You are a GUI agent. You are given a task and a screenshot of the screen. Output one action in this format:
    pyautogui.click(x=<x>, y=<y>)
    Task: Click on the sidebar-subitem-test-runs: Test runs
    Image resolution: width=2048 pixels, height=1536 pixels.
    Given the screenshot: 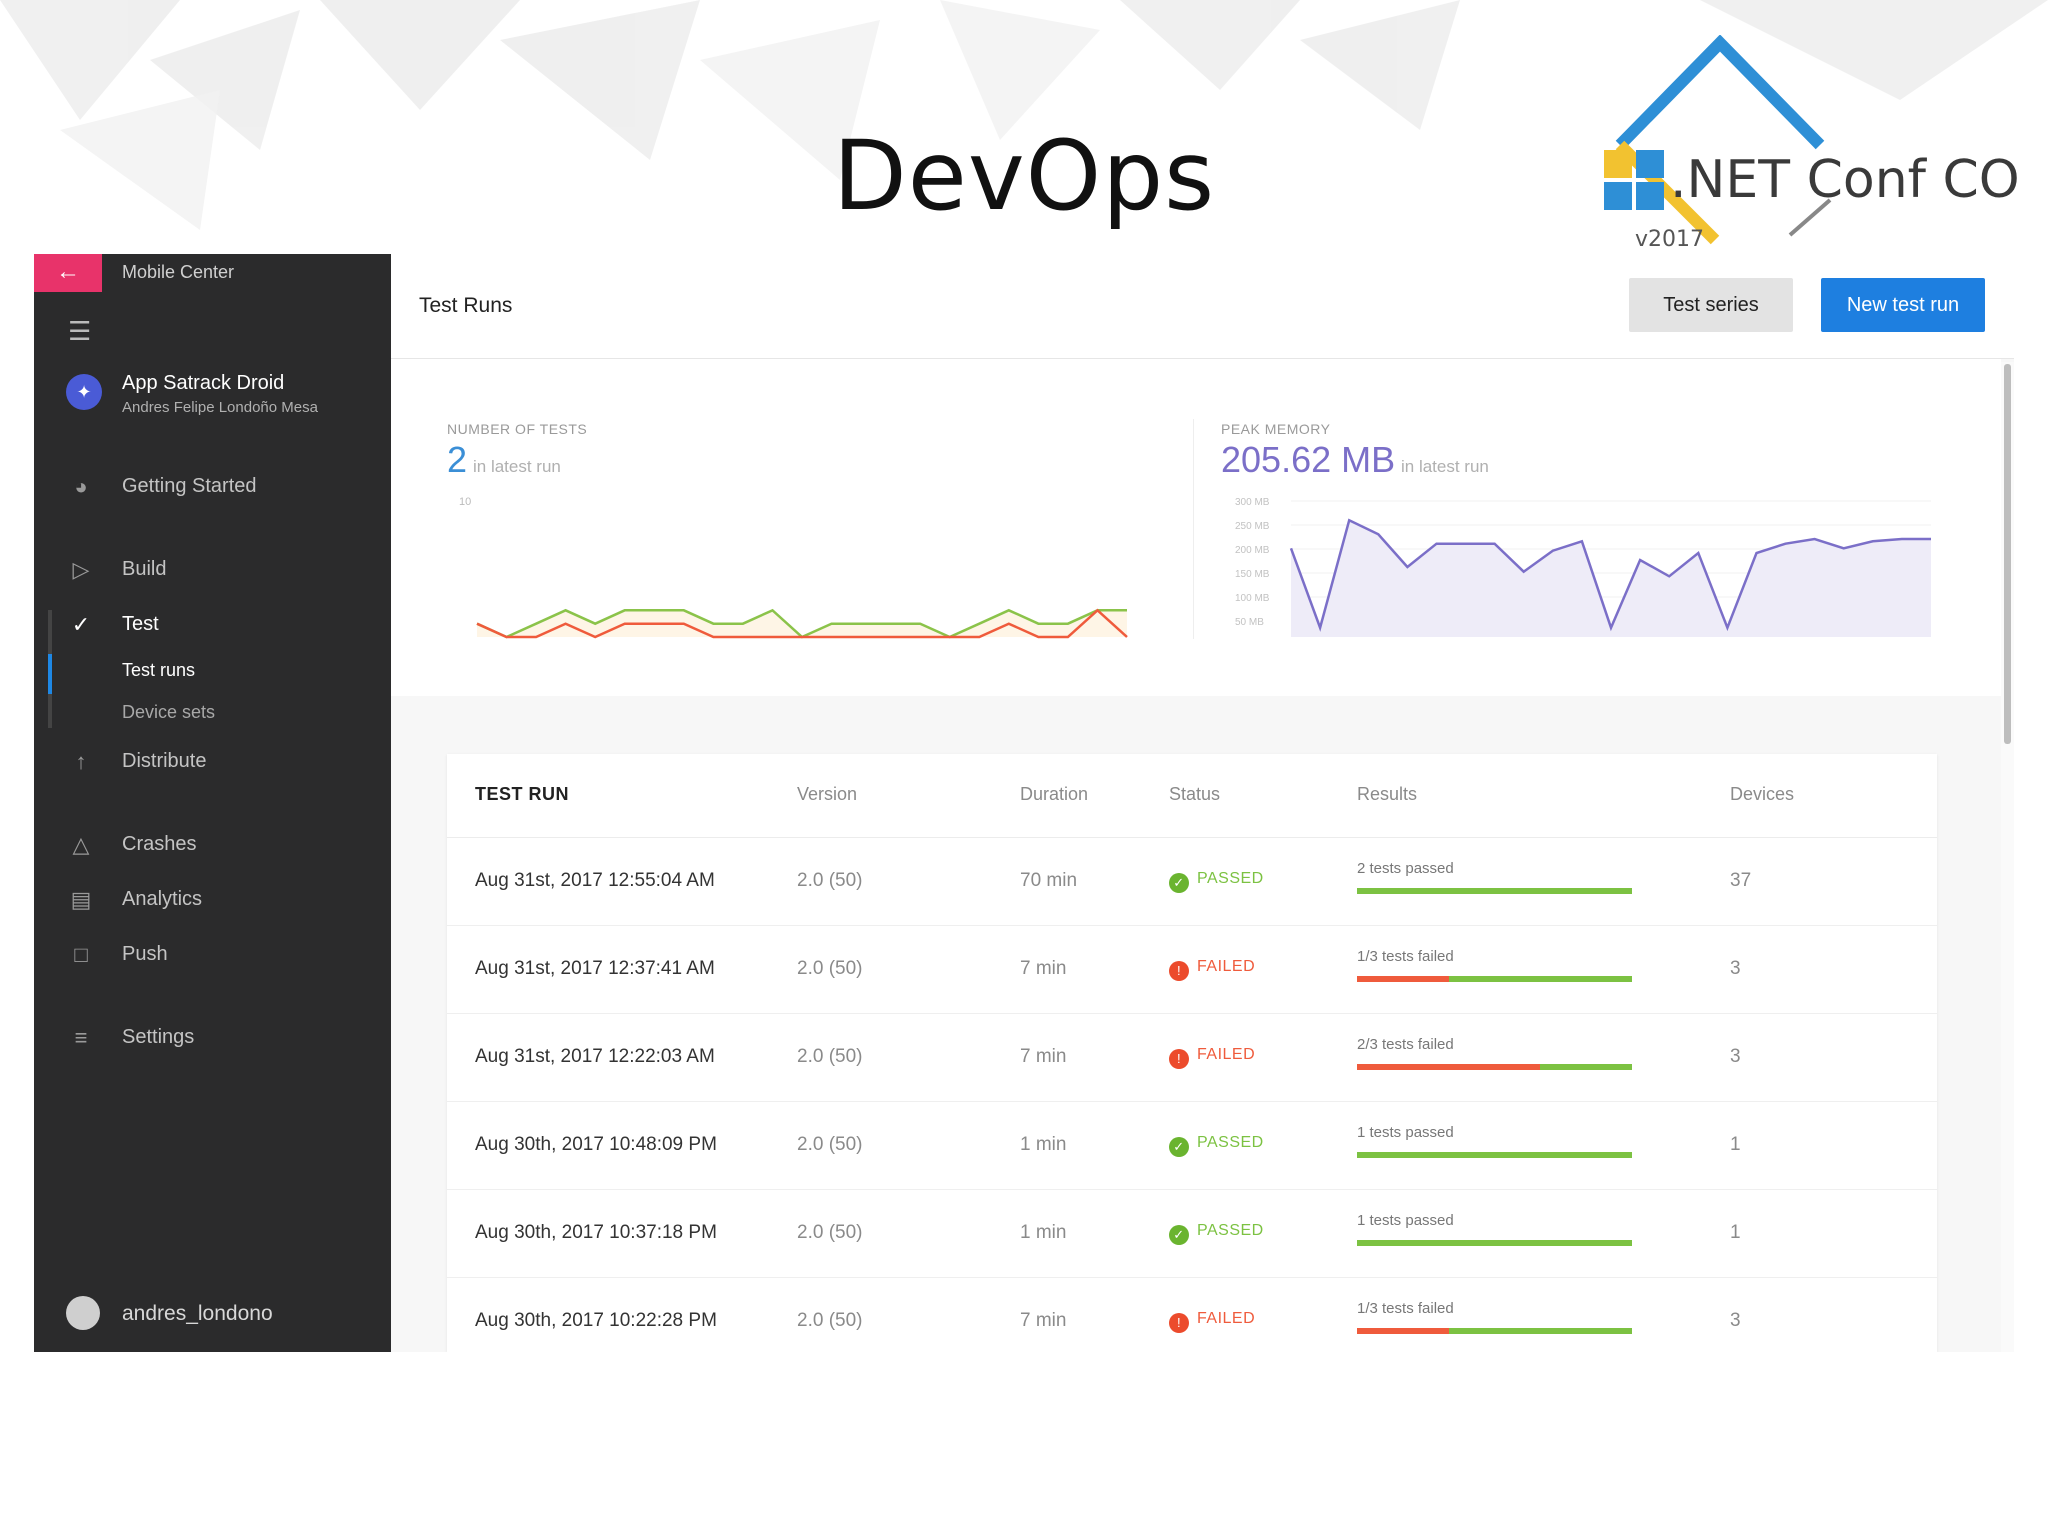 What is the action you would take?
    pyautogui.click(x=159, y=670)
    